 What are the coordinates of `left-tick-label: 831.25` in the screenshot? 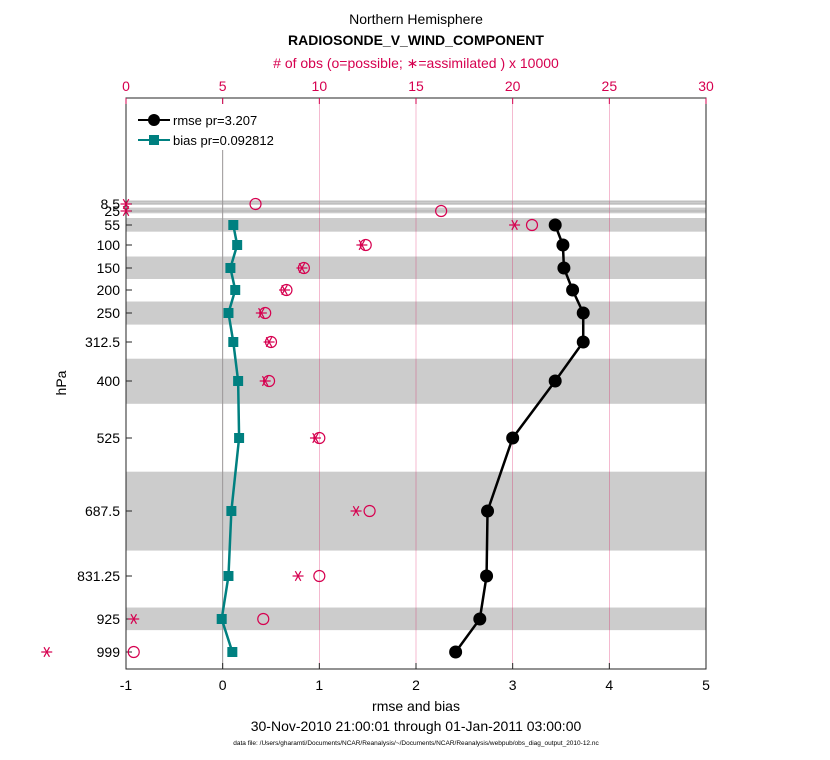 It's located at (98, 576).